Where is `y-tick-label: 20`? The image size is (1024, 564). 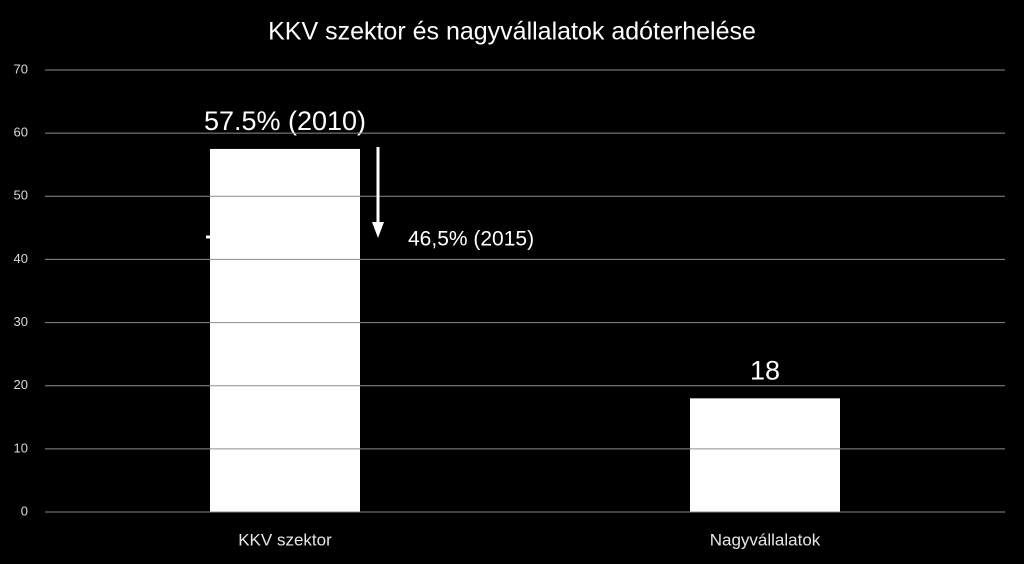 y-tick-label: 20 is located at coordinates (21, 384).